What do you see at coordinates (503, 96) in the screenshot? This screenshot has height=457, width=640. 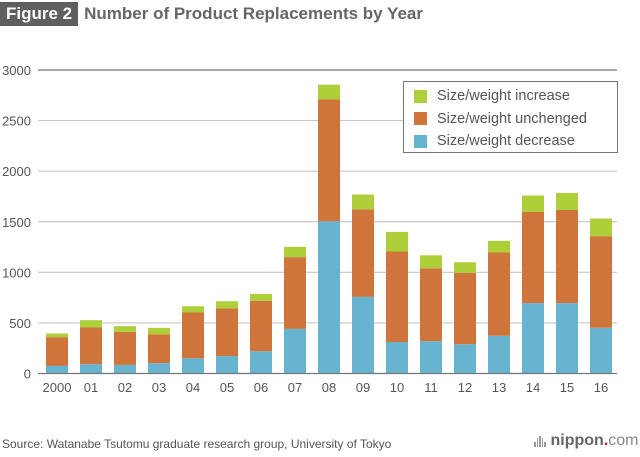 I see `legend-label: Size/weight increase` at bounding box center [503, 96].